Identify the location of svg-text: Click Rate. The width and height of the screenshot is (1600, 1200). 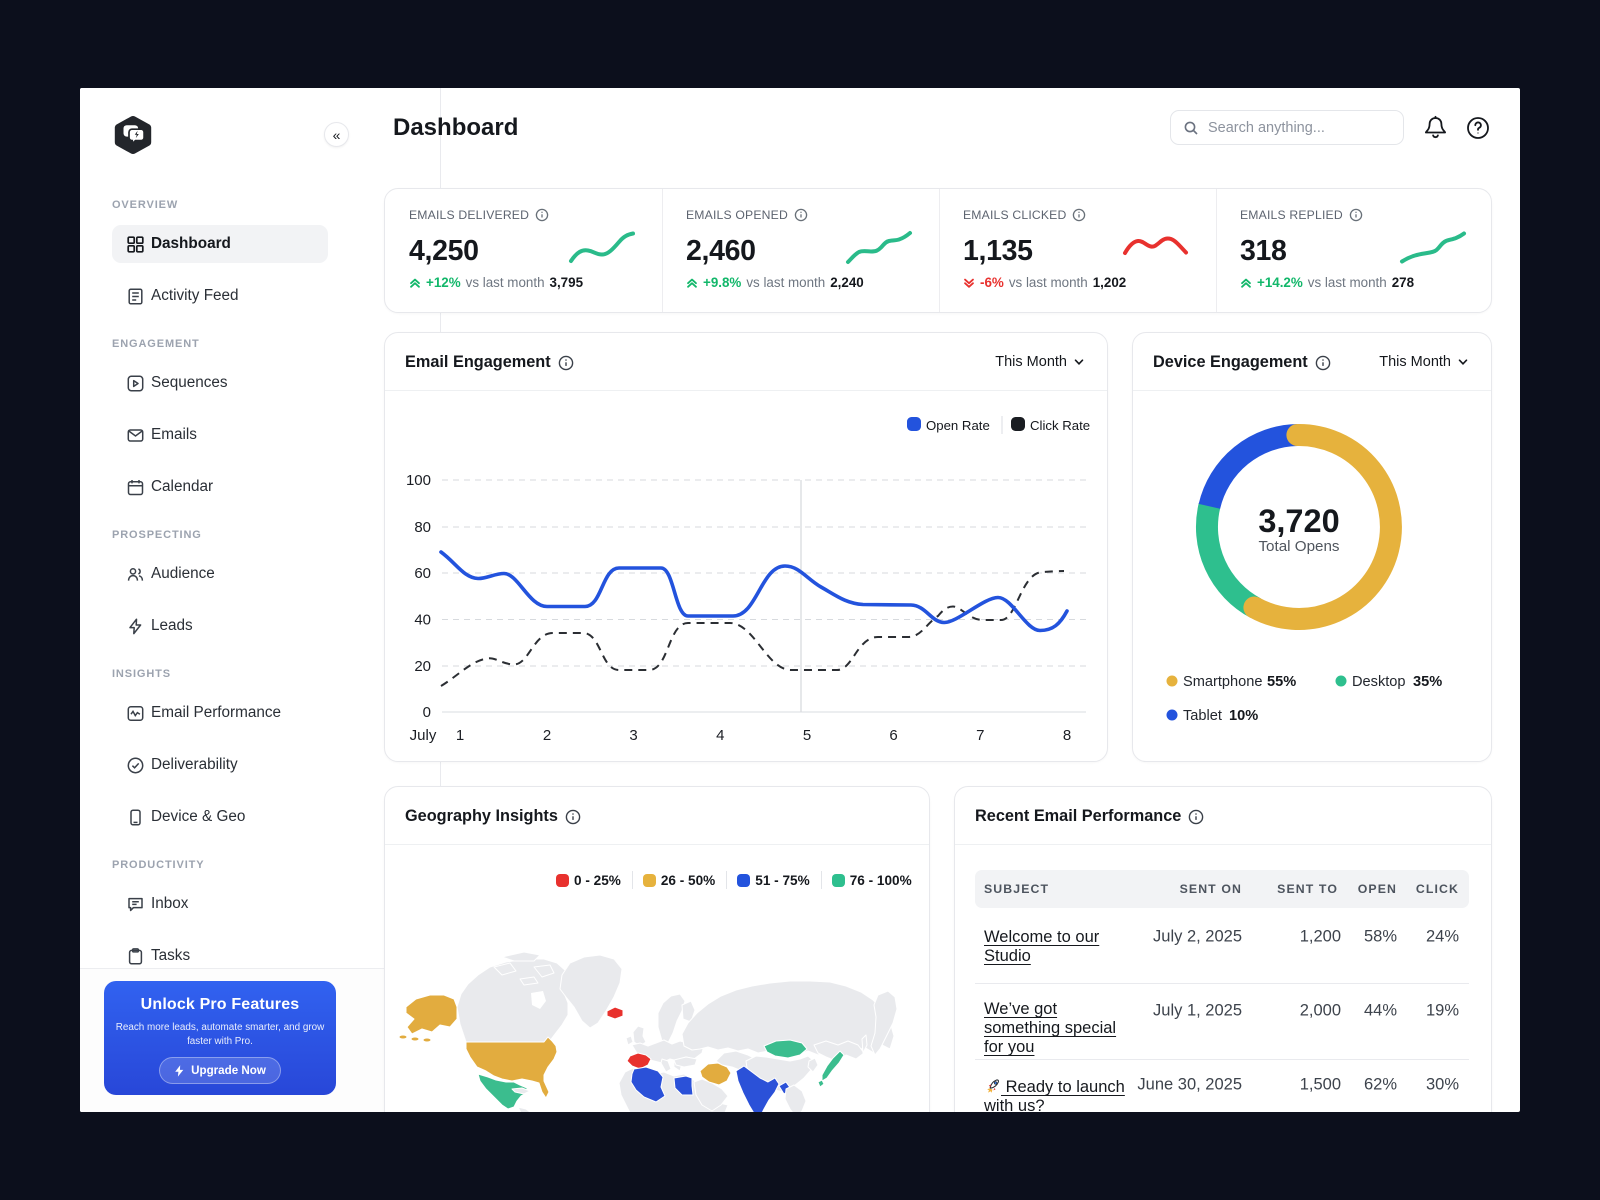
(1060, 425).